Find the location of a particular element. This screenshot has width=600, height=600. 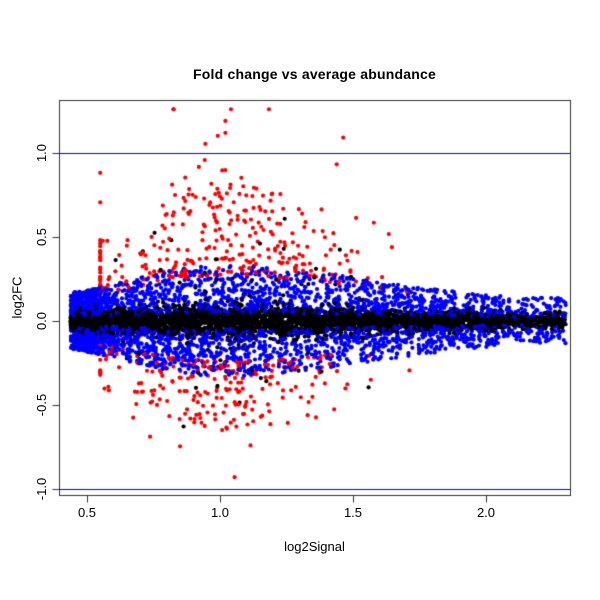

y-tick-label--1.0: -1.0 is located at coordinates (41, 489).